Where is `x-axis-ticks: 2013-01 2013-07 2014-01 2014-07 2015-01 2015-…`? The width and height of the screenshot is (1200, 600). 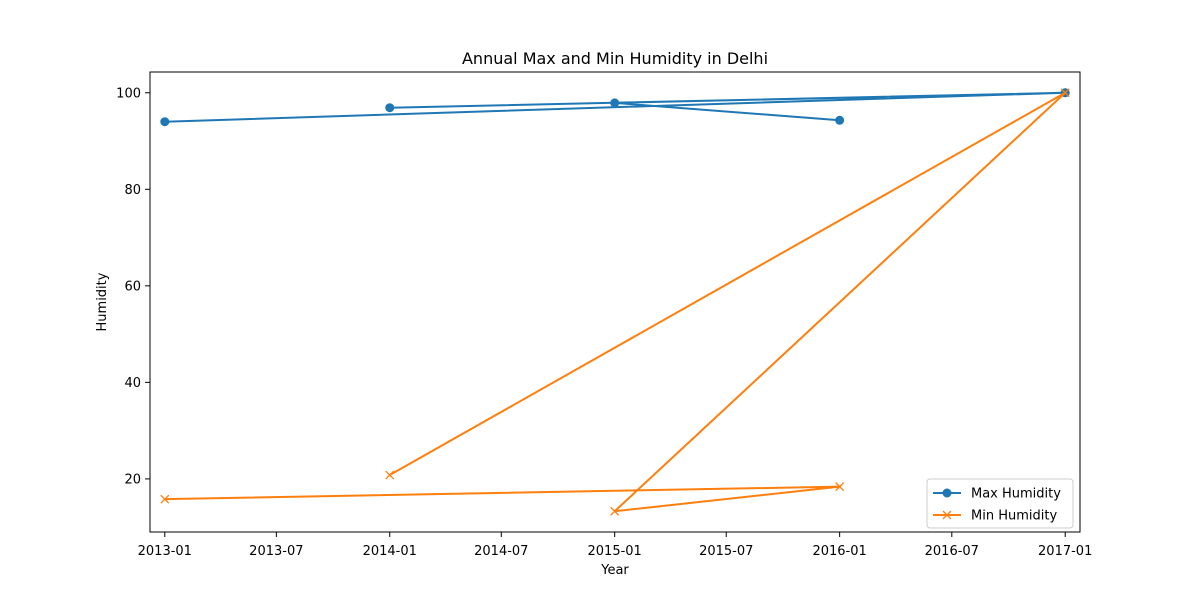
x-axis-ticks: 2013-01 2013-07 2014-01 2014-07 2015-01 2015-… is located at coordinates (615, 545).